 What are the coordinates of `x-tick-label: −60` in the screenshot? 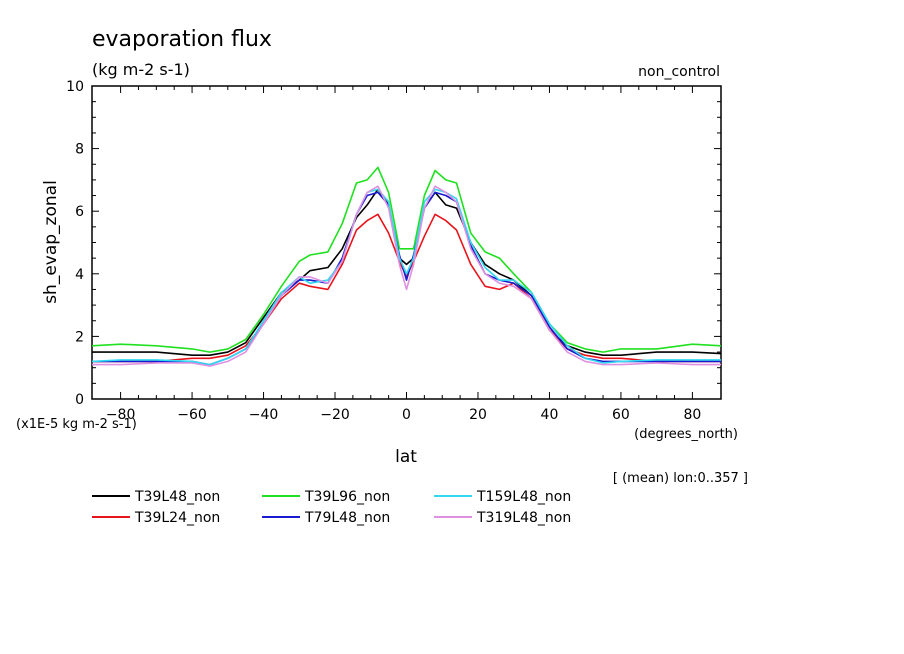 It's located at (192, 415).